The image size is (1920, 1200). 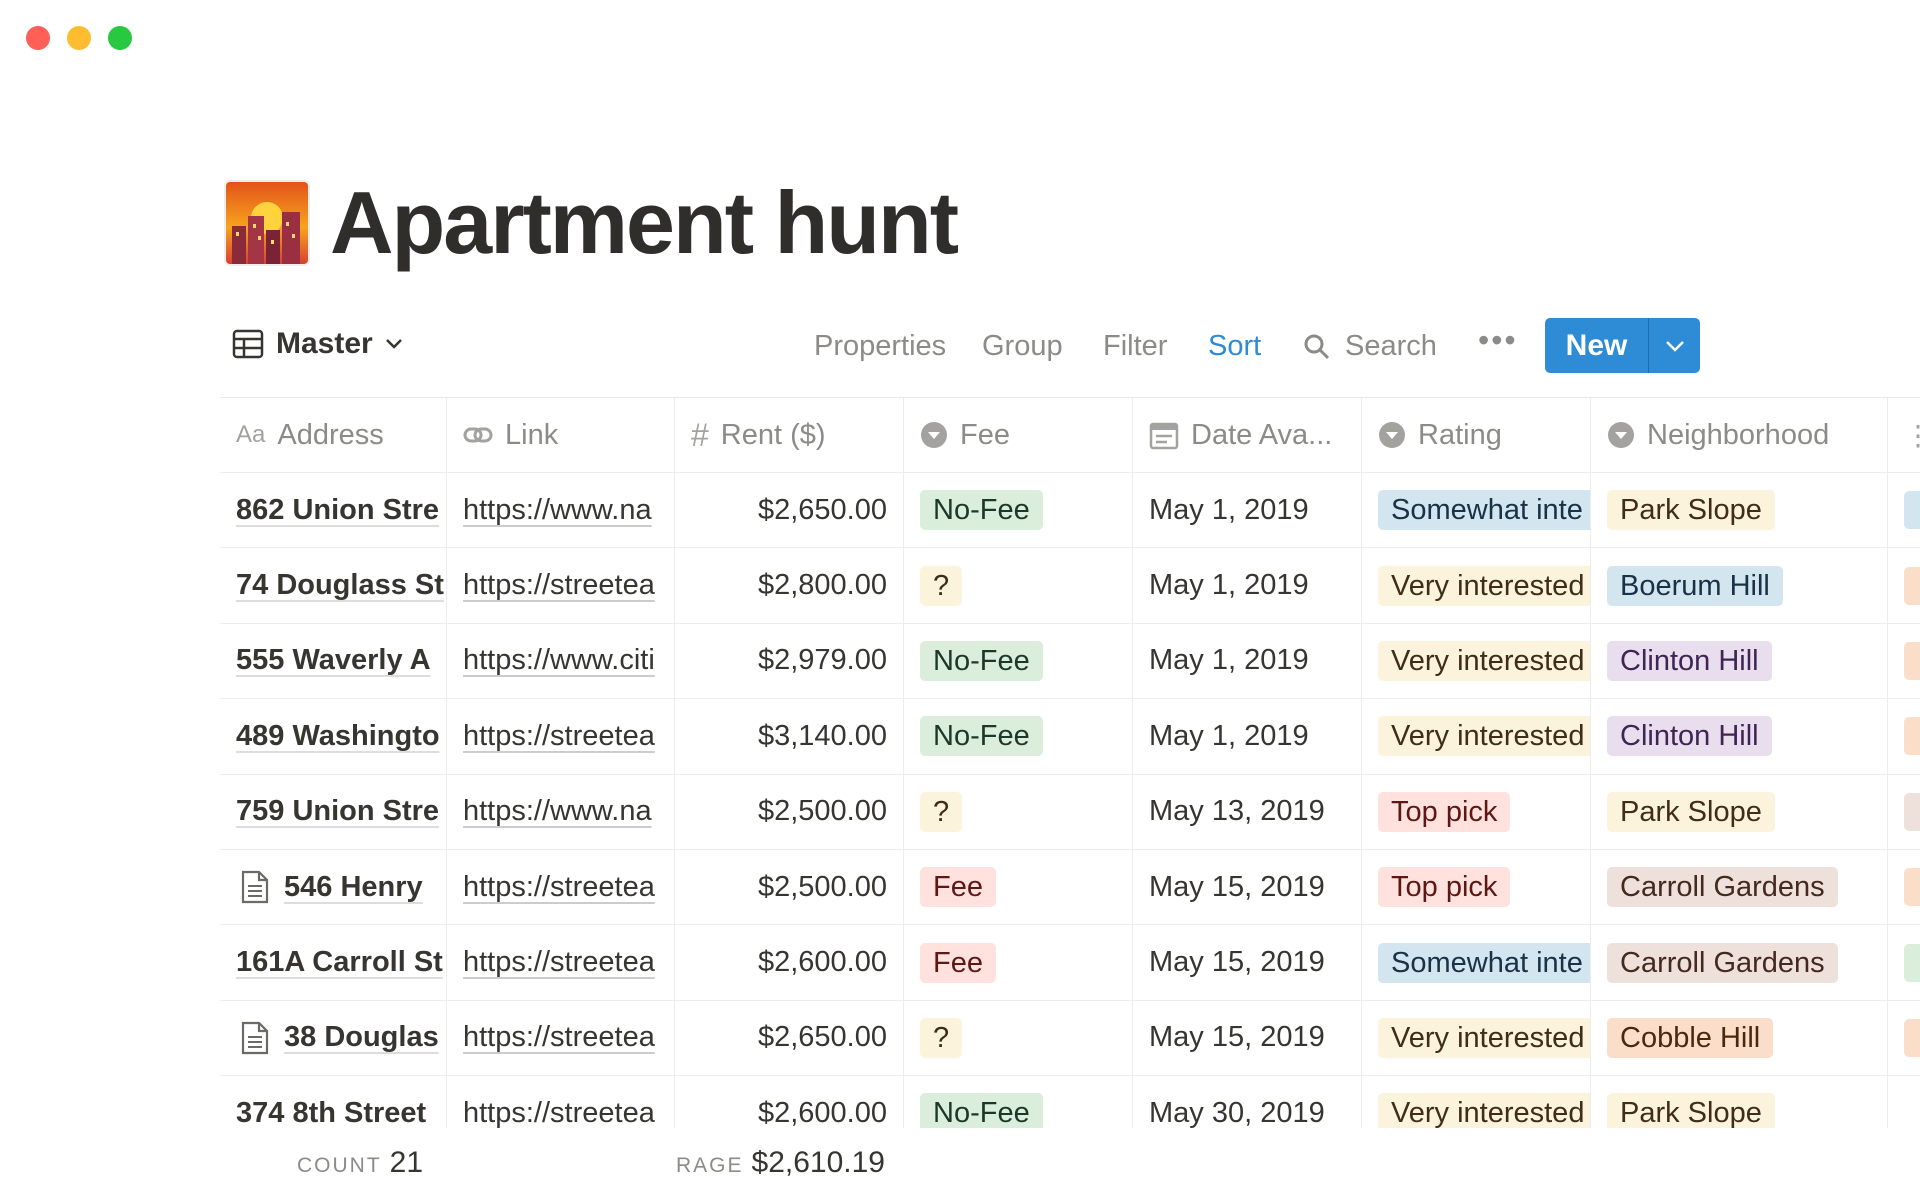 I want to click on column-header-neighborhood: Neighborhood, so click(x=1739, y=435).